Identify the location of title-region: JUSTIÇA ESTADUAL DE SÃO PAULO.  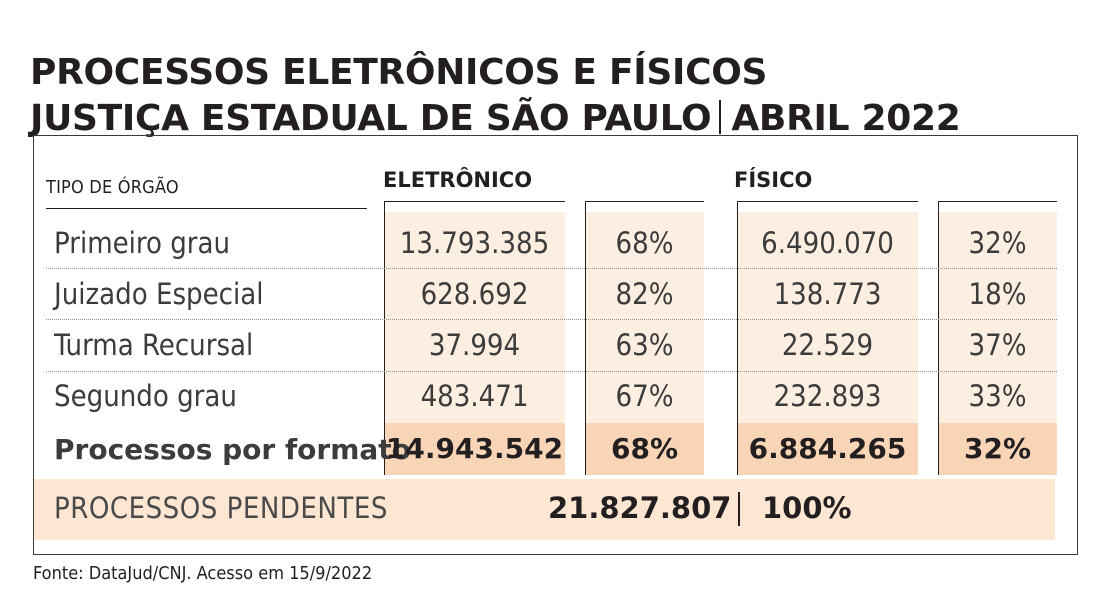
(371, 118).